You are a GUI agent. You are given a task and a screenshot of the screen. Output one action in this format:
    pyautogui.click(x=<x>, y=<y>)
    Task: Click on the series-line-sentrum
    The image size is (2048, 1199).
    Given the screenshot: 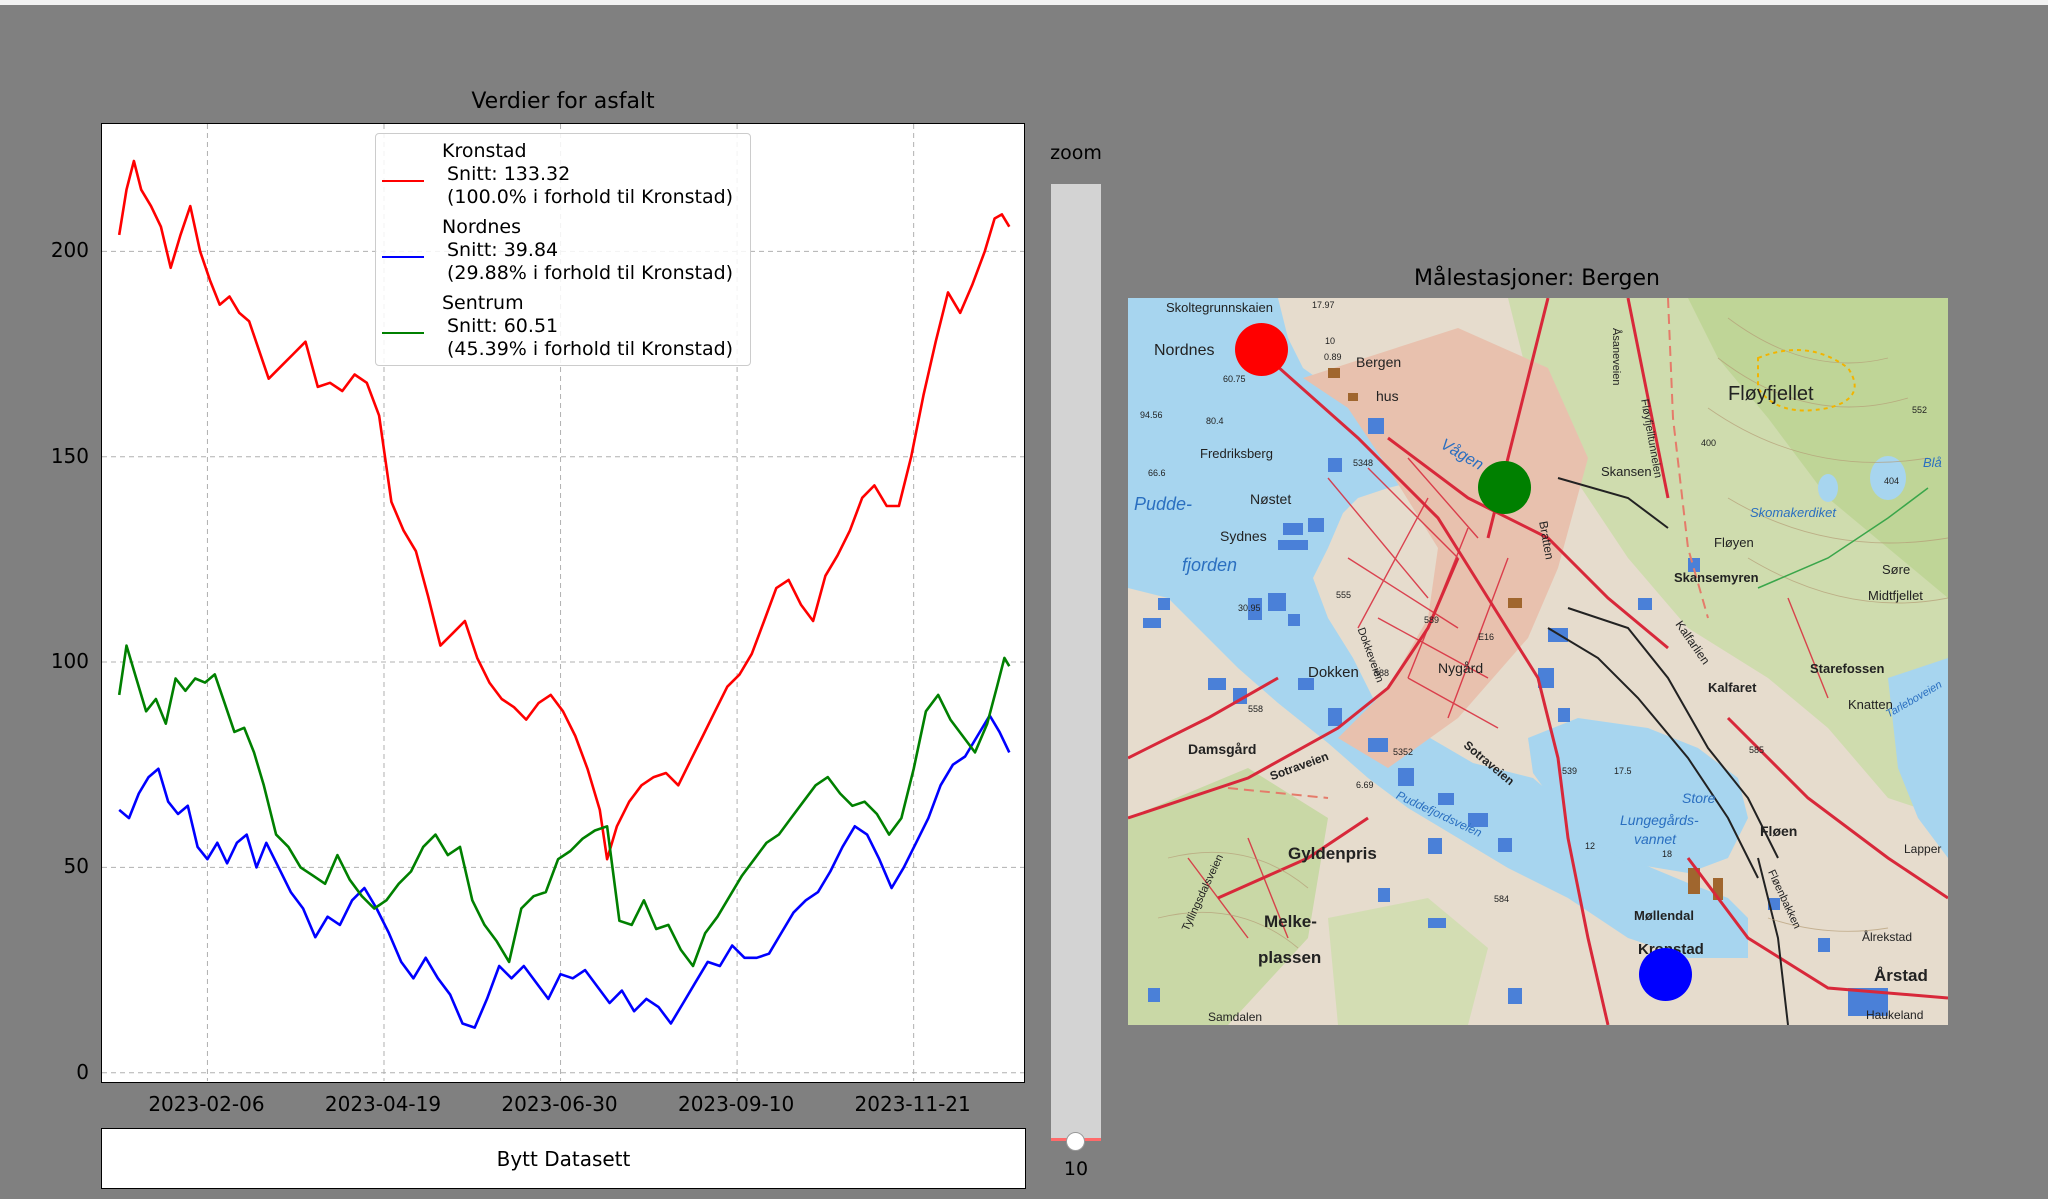 What is the action you would take?
    pyautogui.click(x=564, y=806)
    